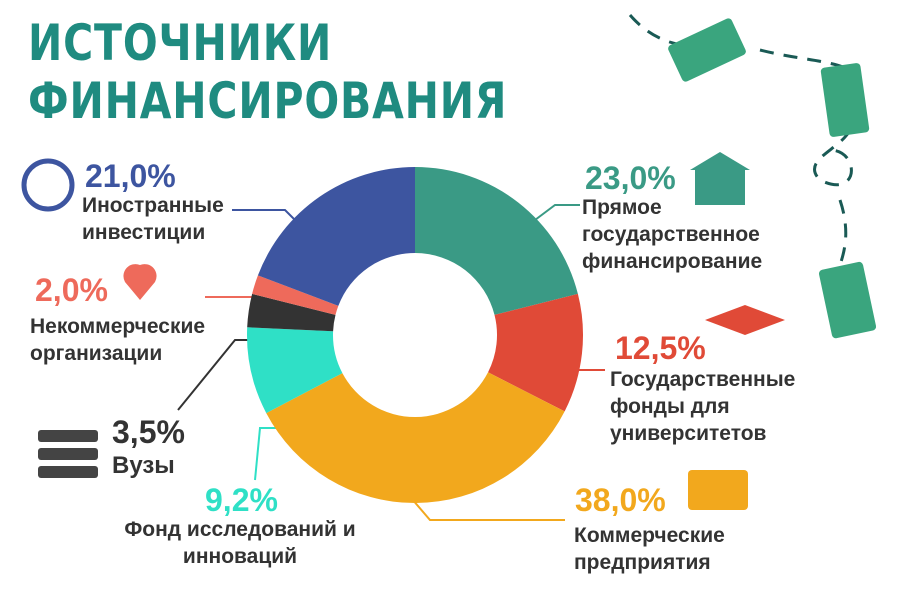 The height and width of the screenshot is (608, 902). Describe the element at coordinates (703, 406) in the screenshot. I see `category-label: Государственные фонды для университетов` at that location.